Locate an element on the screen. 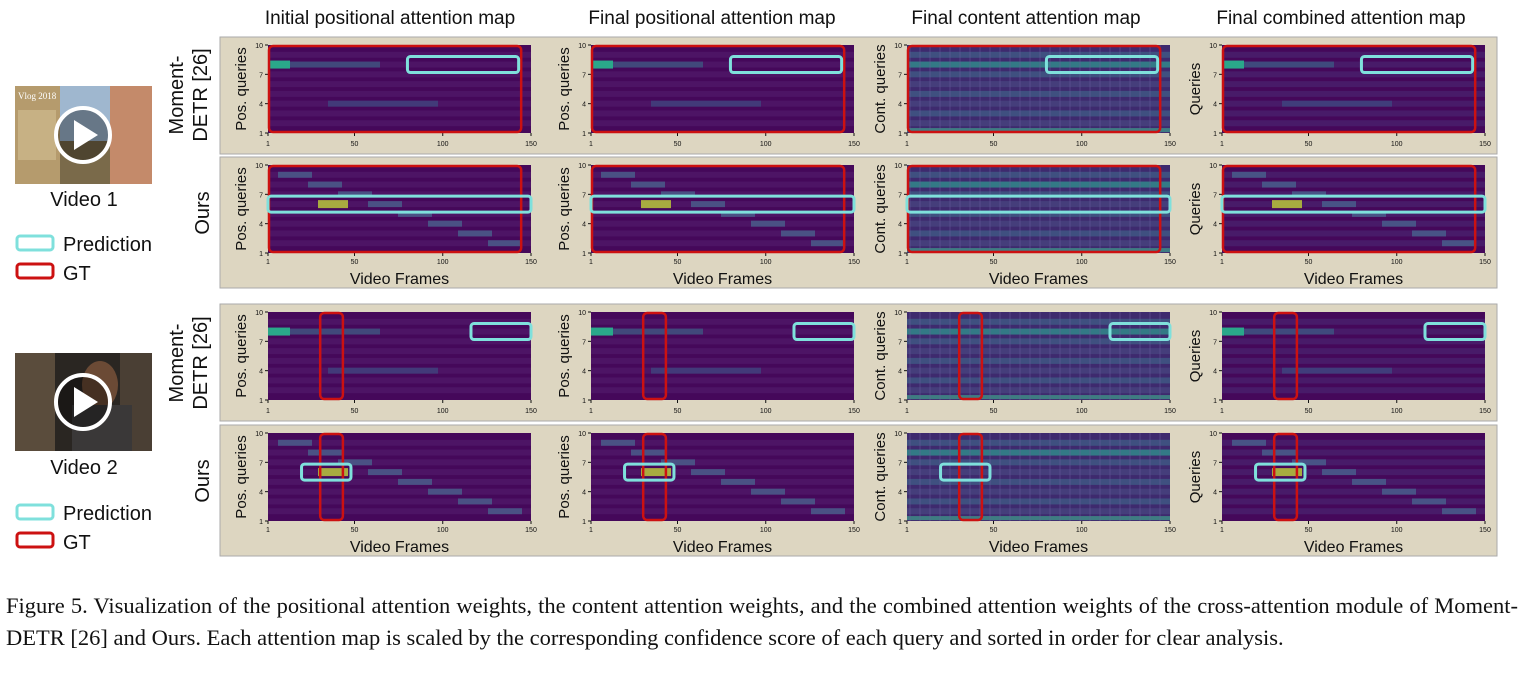 The width and height of the screenshot is (1522, 690). x-axis-label: Video Frames is located at coordinates (722, 279).